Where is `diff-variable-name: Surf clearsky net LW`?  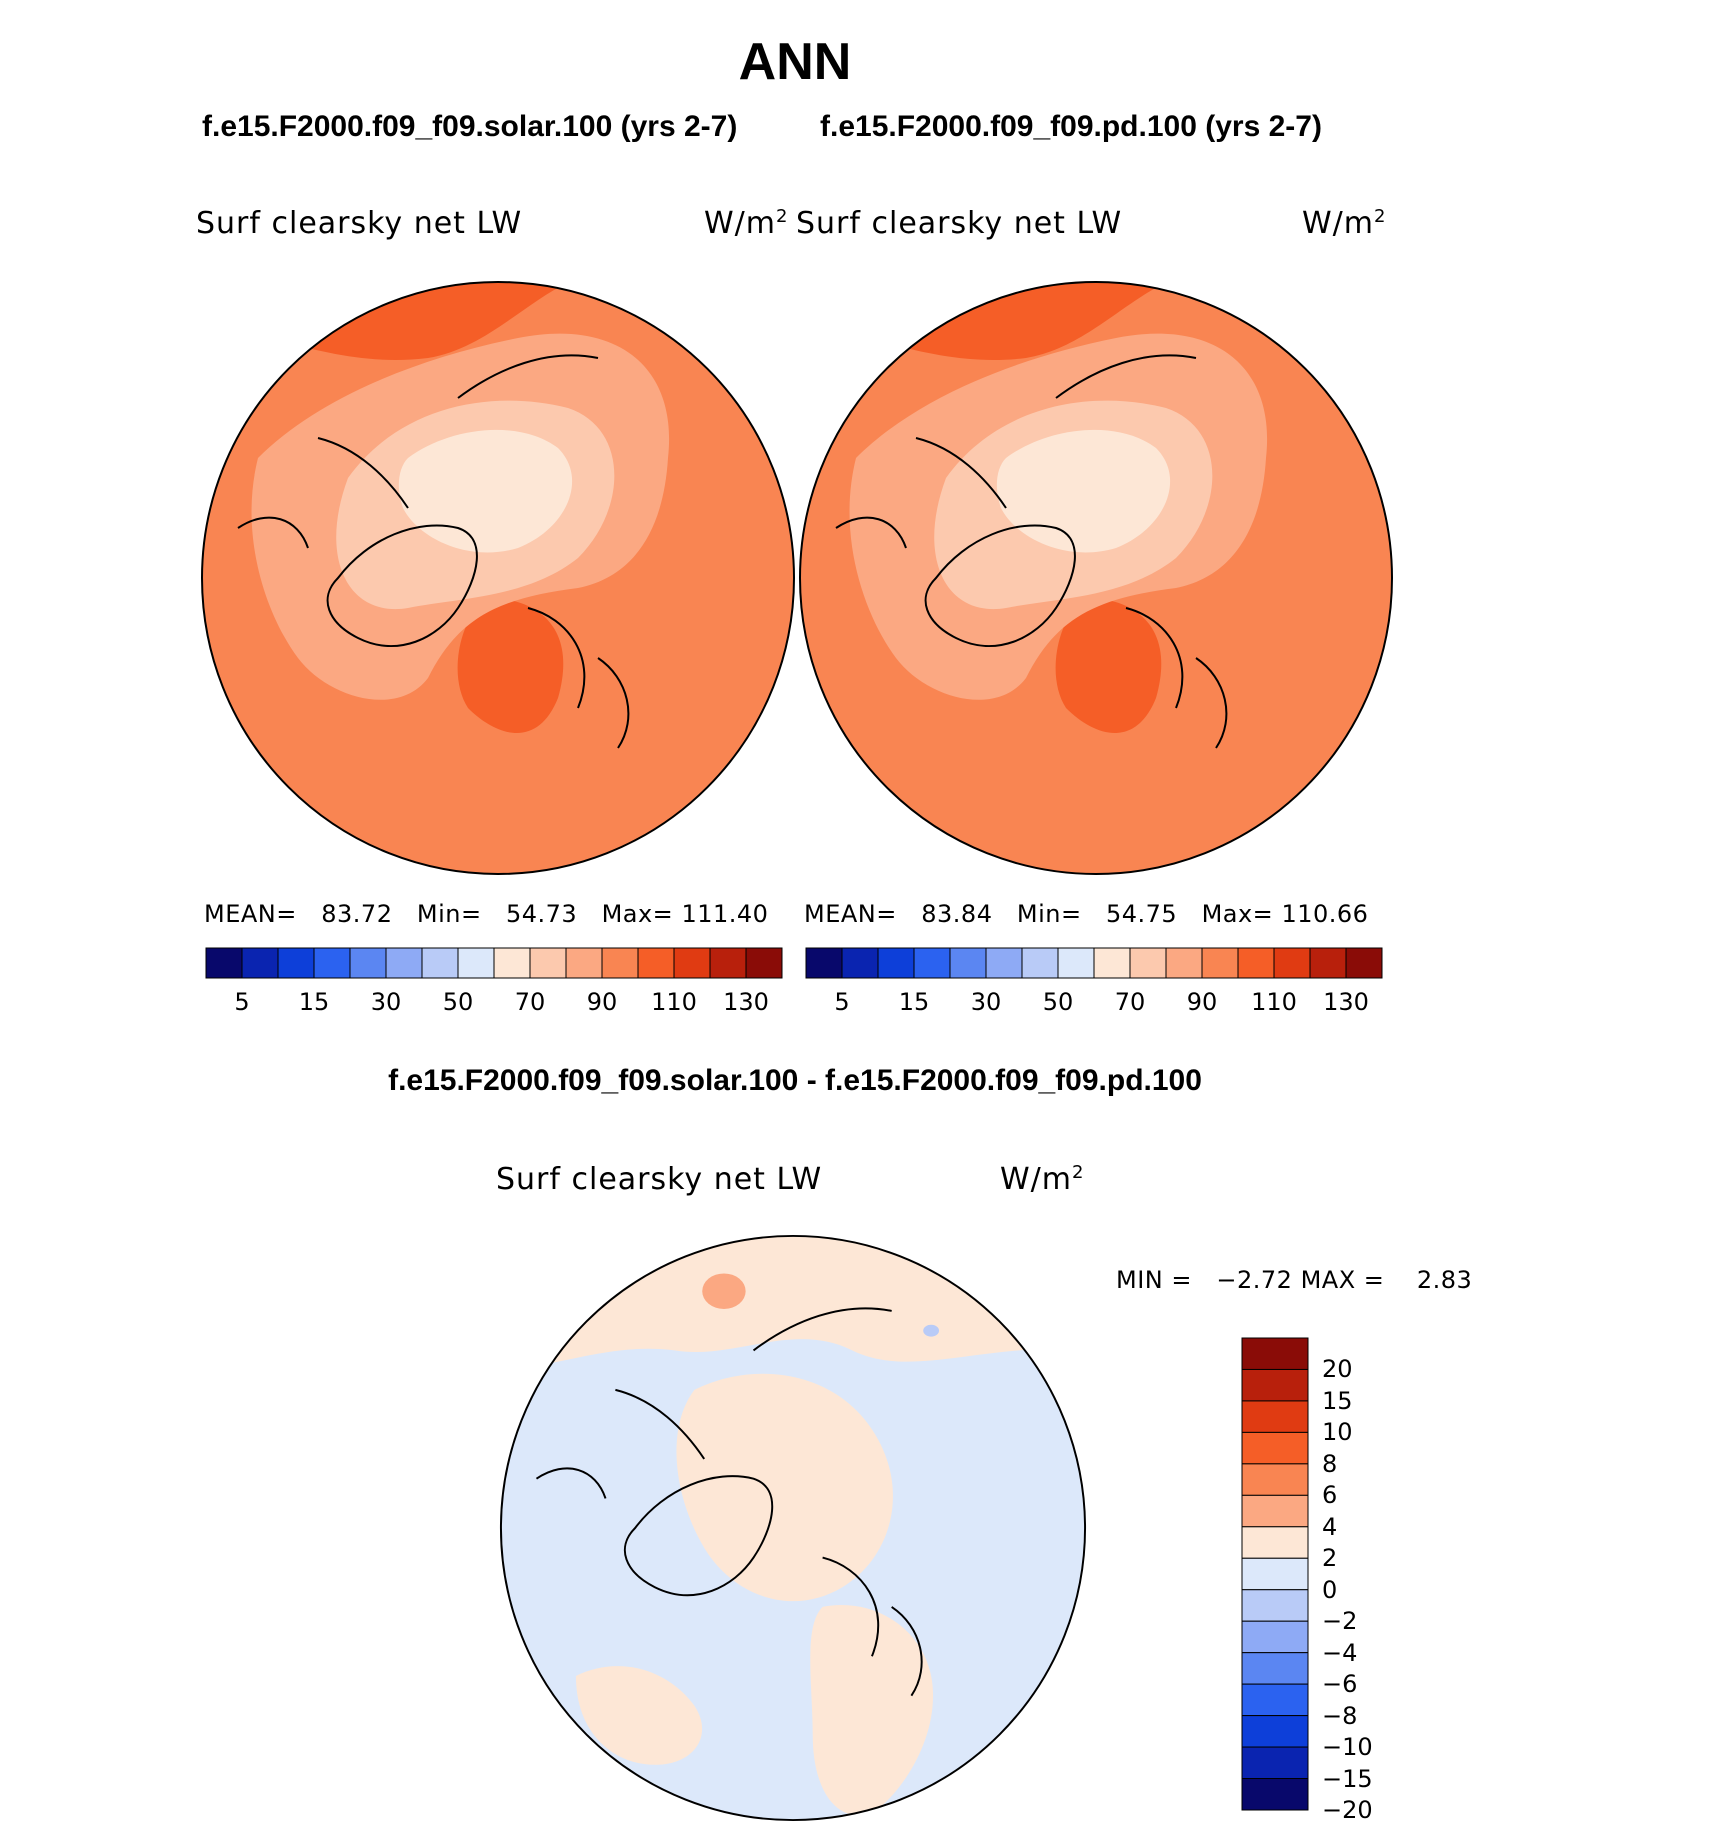 diff-variable-name: Surf clearsky net LW is located at coordinates (659, 1179).